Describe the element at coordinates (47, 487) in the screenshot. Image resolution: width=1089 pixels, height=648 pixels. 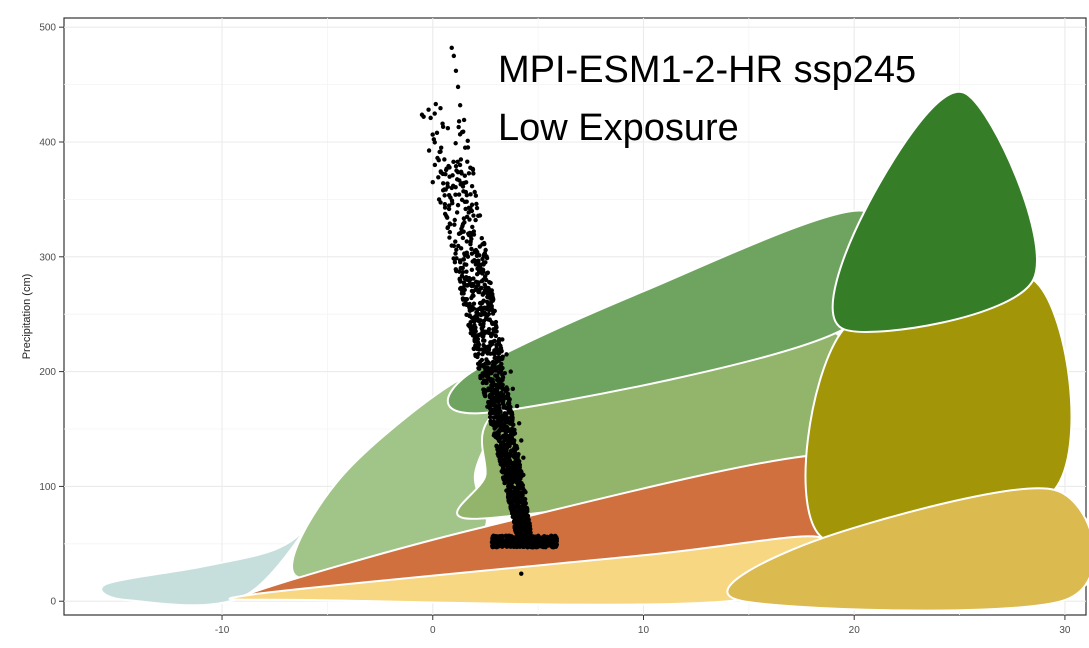
I see `y-tick-label: 100` at that location.